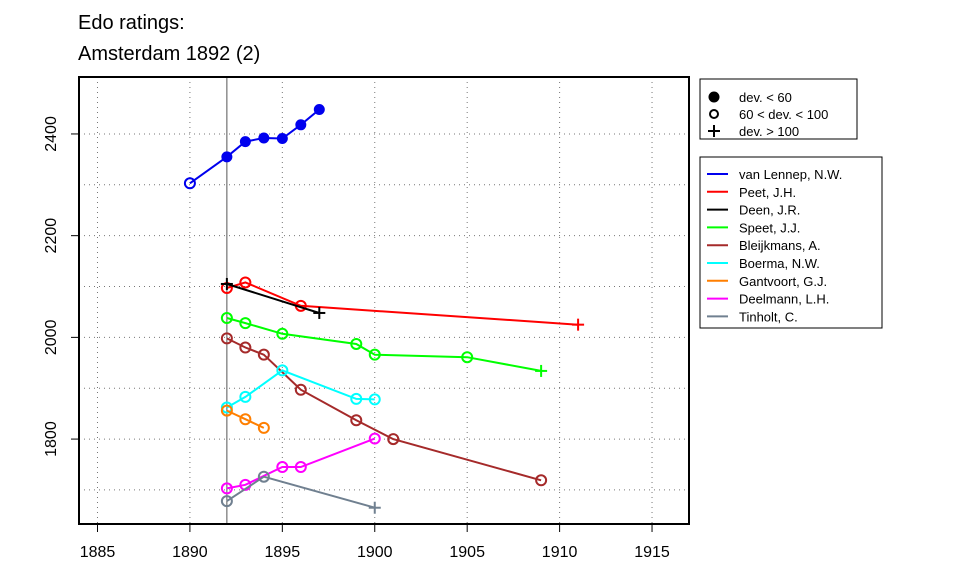 This screenshot has height=576, width=960. I want to click on marker-legend: dev. < 60 60 < dev. < 100 dev. > 100, so click(778, 109).